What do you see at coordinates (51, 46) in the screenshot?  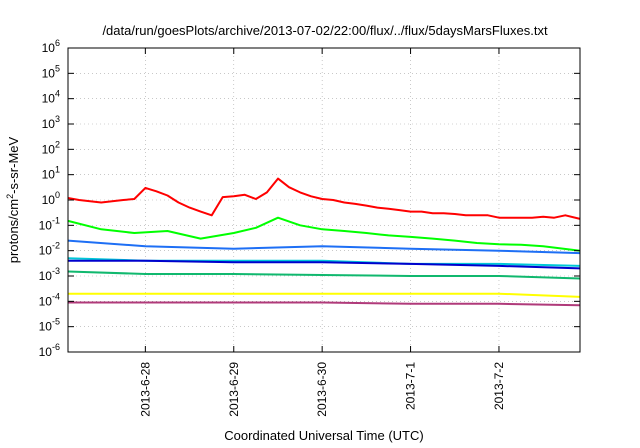 I see `y-tick-label: 10⁶` at bounding box center [51, 46].